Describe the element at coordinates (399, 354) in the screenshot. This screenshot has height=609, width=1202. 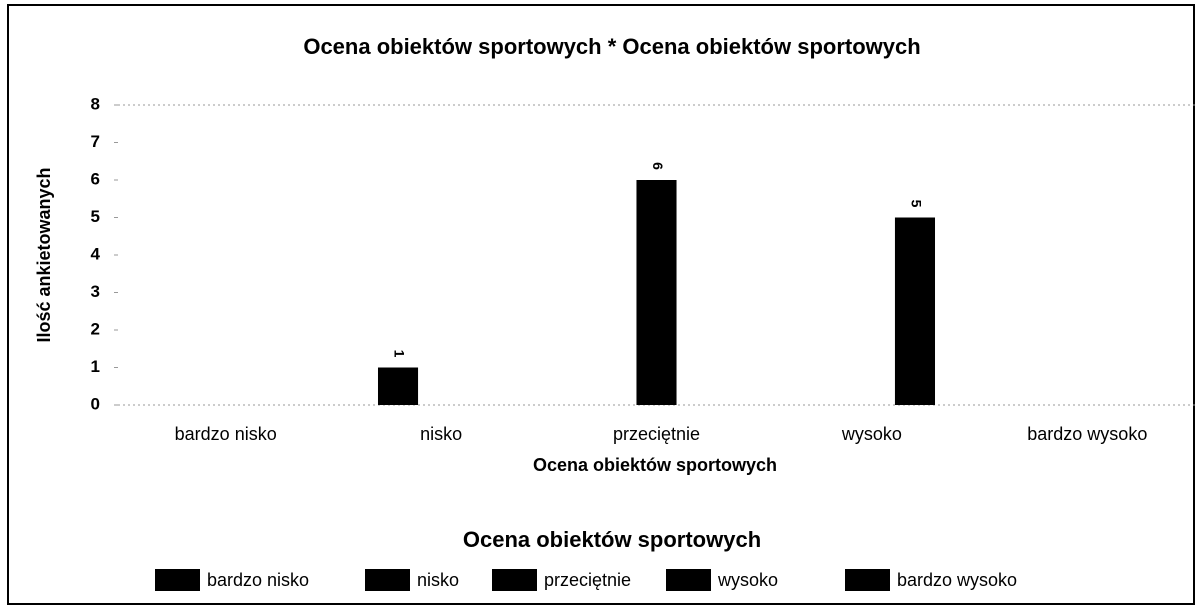
I see `data-label: 1` at that location.